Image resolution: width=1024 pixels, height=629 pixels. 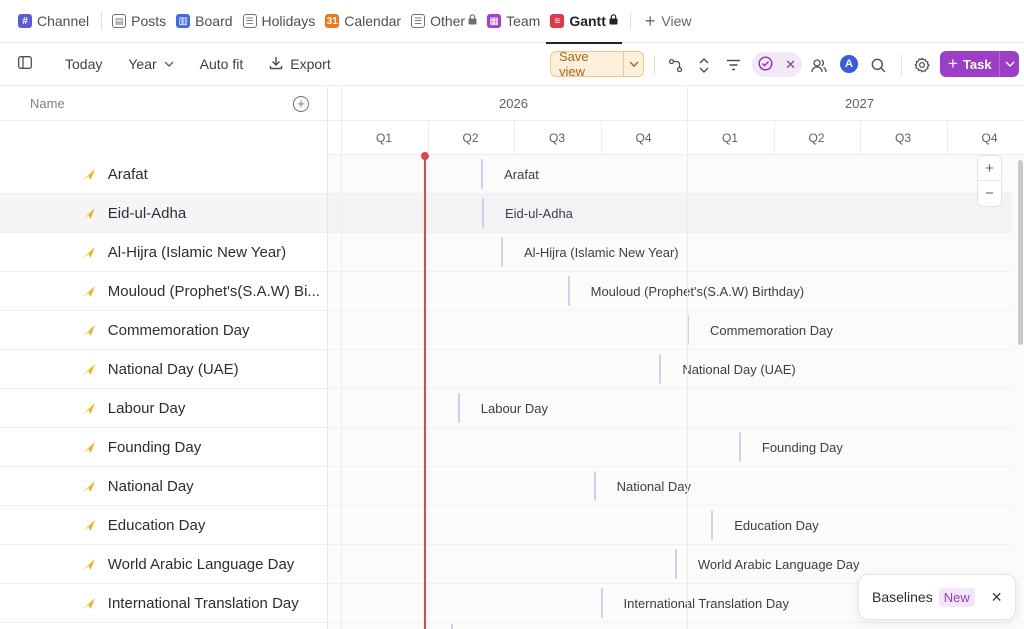 What do you see at coordinates (819, 65) in the screenshot?
I see `assignees-icon` at bounding box center [819, 65].